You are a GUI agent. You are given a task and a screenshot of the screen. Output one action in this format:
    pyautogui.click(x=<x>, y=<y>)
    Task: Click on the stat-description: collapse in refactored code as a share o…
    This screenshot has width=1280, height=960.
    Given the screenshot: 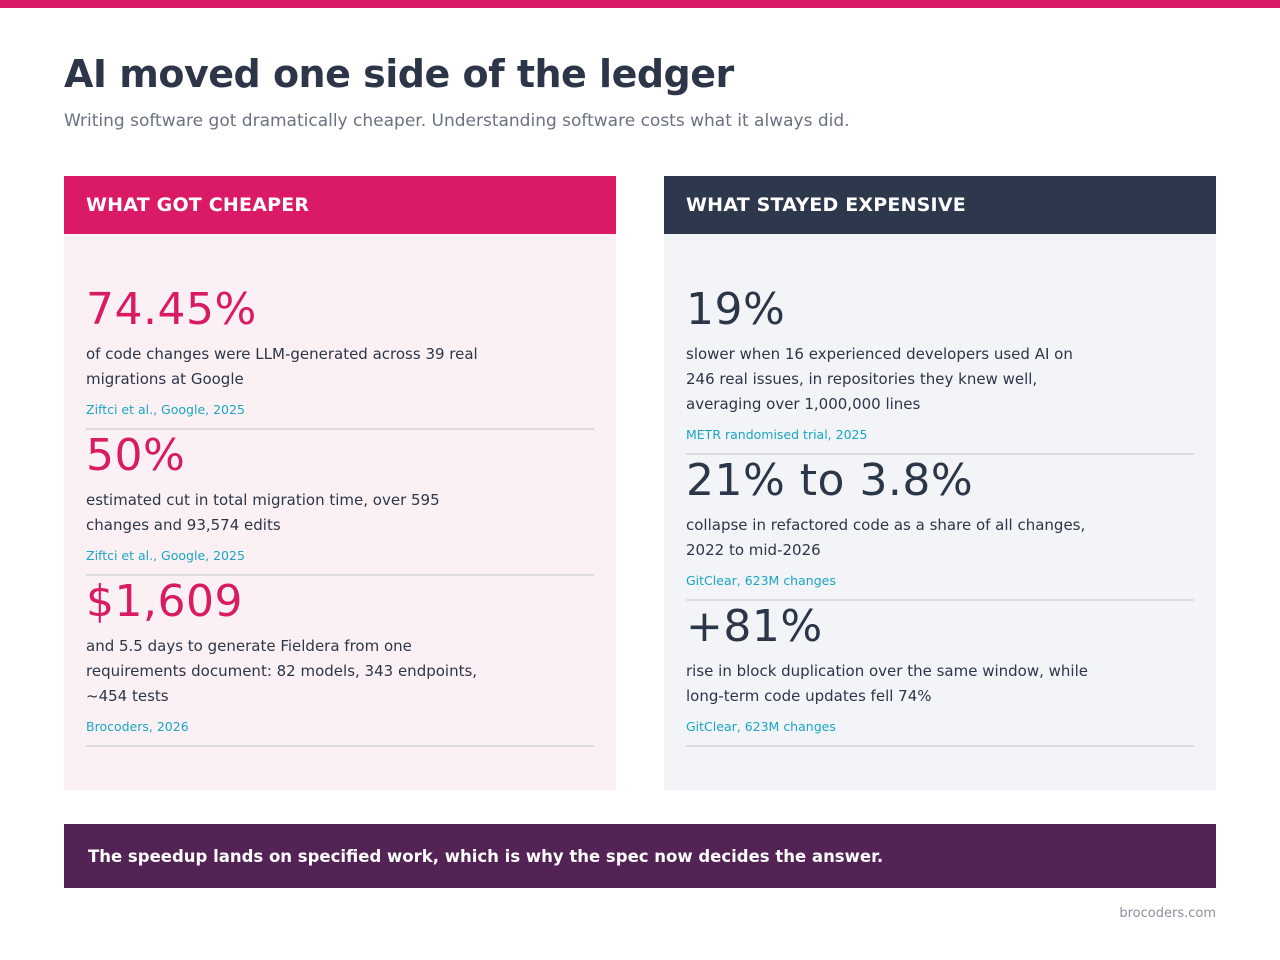 What is the action you would take?
    pyautogui.click(x=886, y=537)
    